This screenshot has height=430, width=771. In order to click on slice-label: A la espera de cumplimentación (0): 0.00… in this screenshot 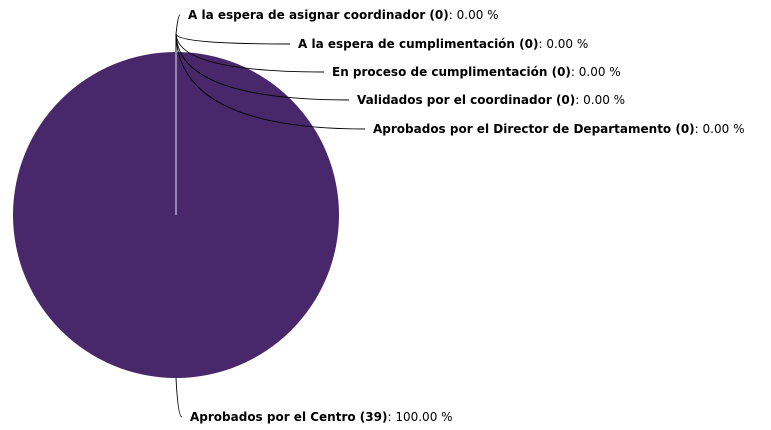, I will do `click(443, 44)`.